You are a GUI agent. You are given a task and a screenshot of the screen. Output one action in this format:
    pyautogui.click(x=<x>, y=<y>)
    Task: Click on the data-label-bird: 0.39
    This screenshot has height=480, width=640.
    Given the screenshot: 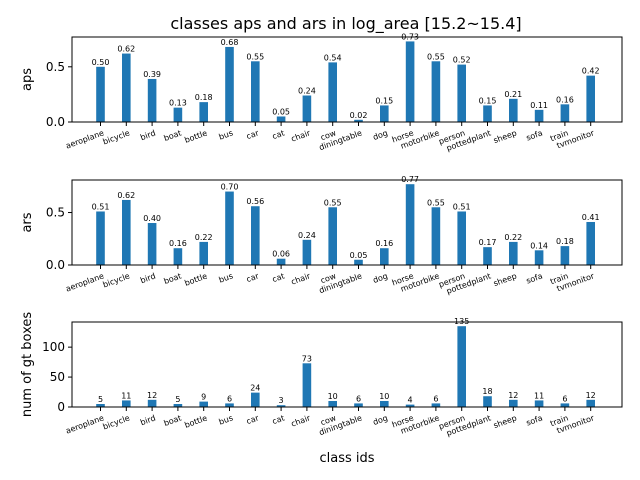 What is the action you would take?
    pyautogui.click(x=152, y=74)
    